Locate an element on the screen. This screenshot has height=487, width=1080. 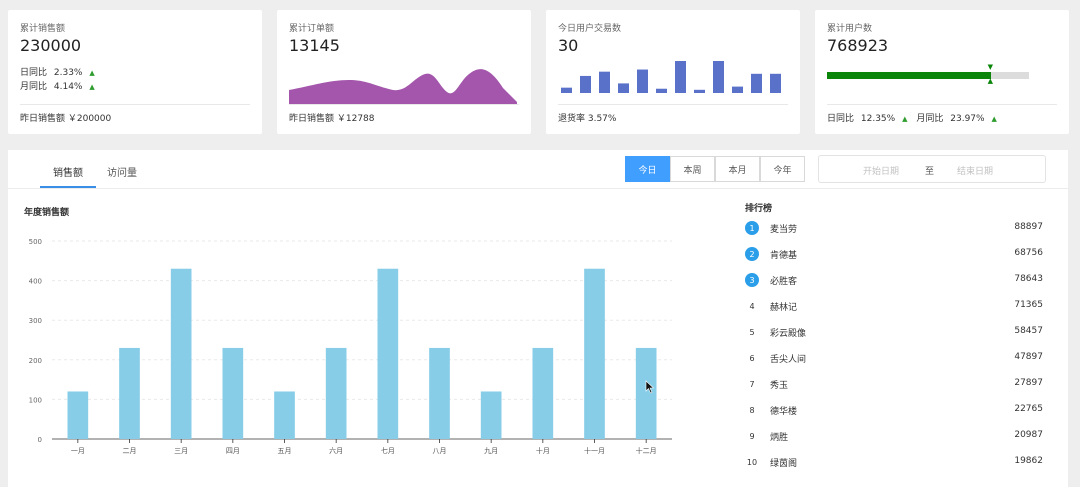
rank-value: 19862 is located at coordinates (1028, 461).